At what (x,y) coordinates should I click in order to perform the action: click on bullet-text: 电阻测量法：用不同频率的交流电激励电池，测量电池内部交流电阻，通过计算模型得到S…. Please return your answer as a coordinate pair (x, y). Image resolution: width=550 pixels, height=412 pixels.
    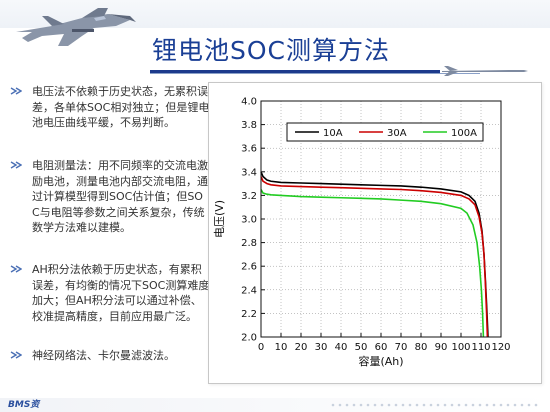
    Looking at the image, I should click on (120, 196).